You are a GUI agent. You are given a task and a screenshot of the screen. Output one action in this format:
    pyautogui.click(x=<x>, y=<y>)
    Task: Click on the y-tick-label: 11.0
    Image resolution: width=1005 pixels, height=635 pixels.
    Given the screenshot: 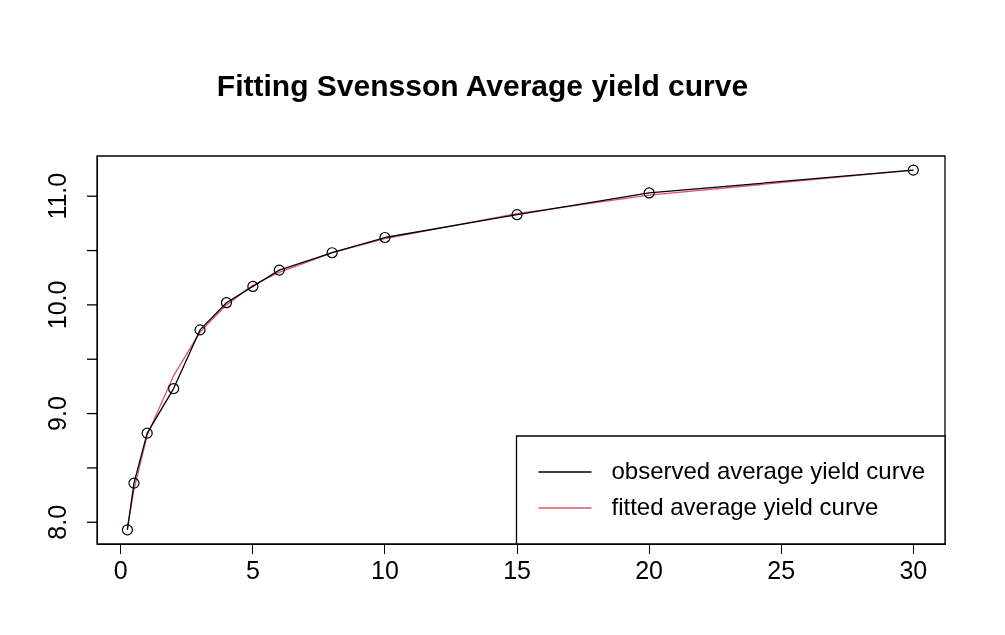 What is the action you would take?
    pyautogui.click(x=57, y=196)
    